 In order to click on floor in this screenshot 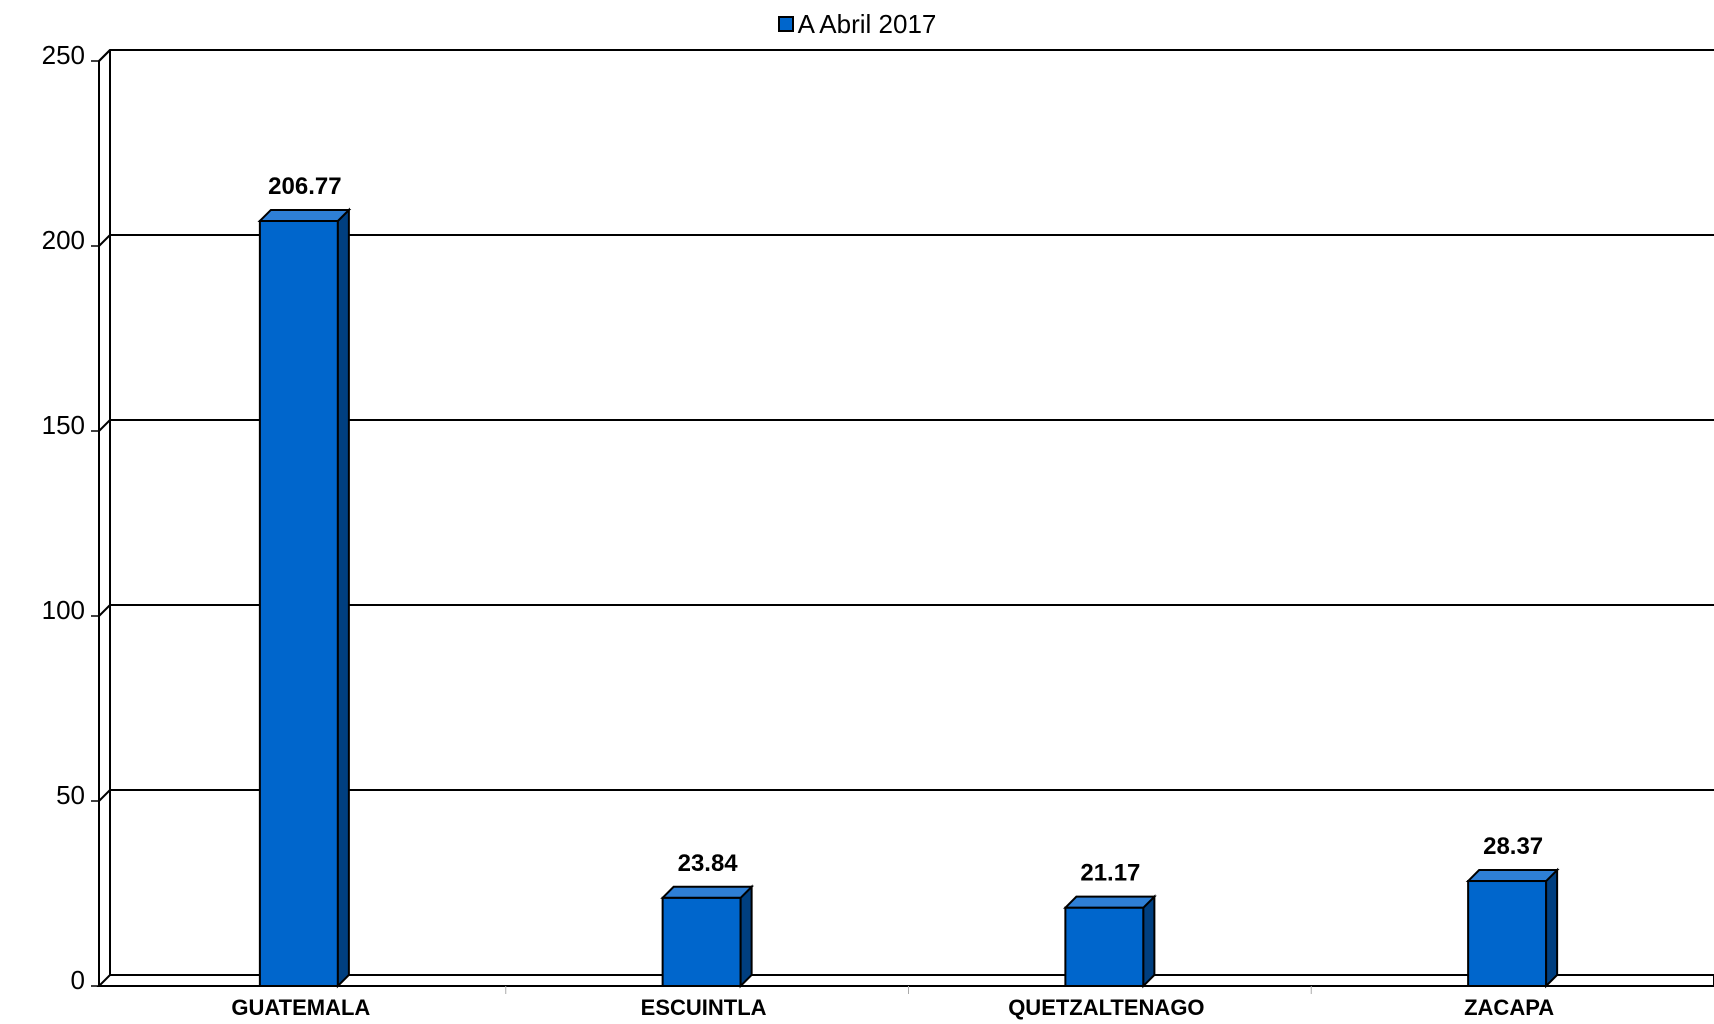, I will do `click(905, 980)`.